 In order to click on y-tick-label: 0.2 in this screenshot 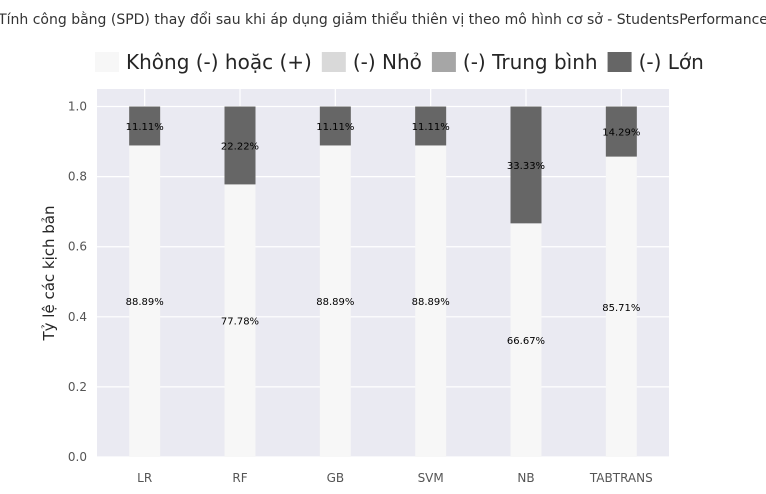, I will do `click(77, 387)`.